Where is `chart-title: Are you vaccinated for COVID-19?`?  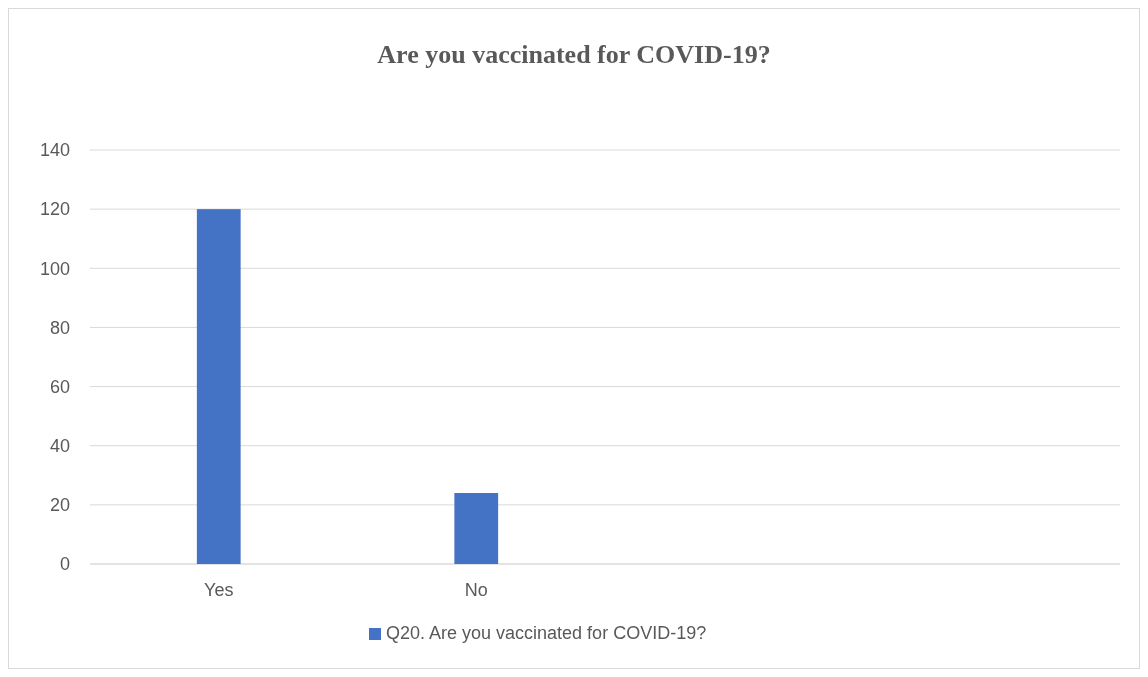 chart-title: Are you vaccinated for COVID-19? is located at coordinates (574, 54).